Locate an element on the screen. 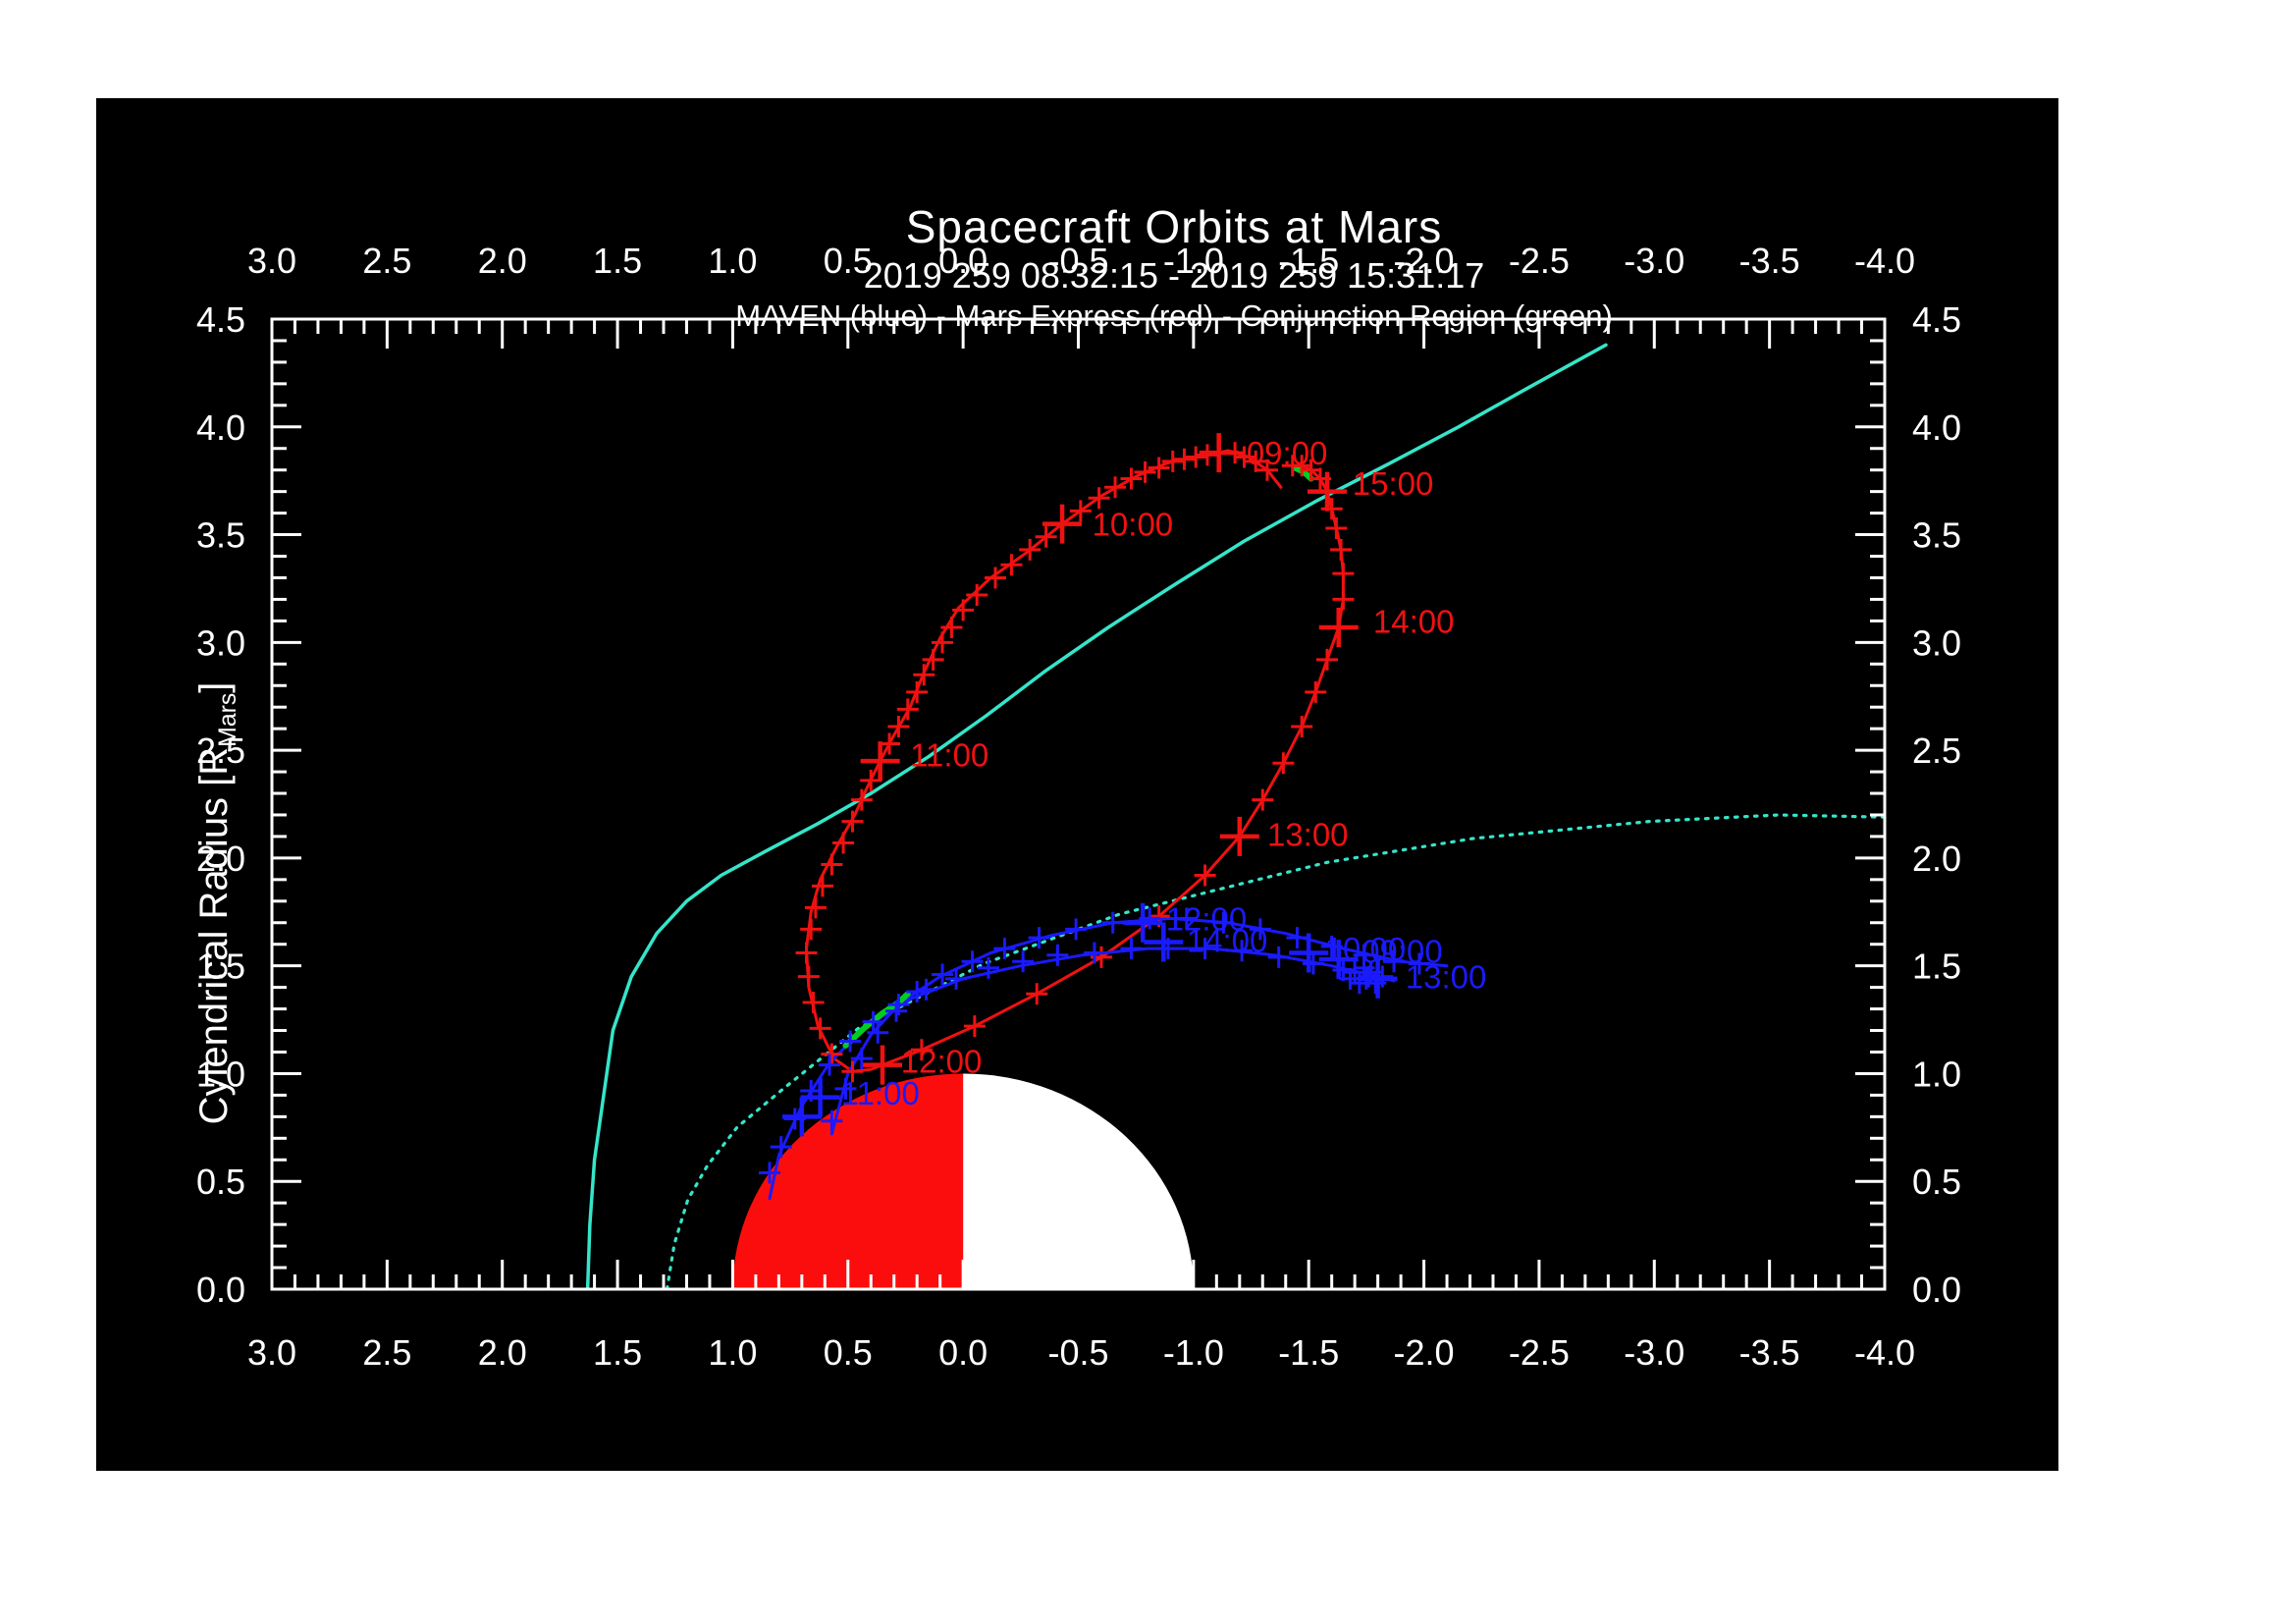  axis-title-text: = 3389.5 km] is located at coordinates (1267, 1510).